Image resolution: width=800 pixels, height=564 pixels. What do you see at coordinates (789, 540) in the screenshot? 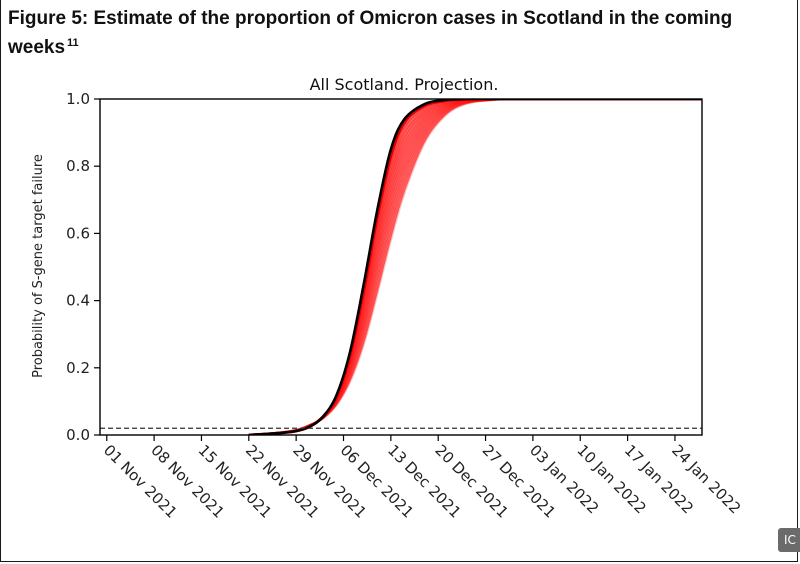
I see `corner-badge: IC` at bounding box center [789, 540].